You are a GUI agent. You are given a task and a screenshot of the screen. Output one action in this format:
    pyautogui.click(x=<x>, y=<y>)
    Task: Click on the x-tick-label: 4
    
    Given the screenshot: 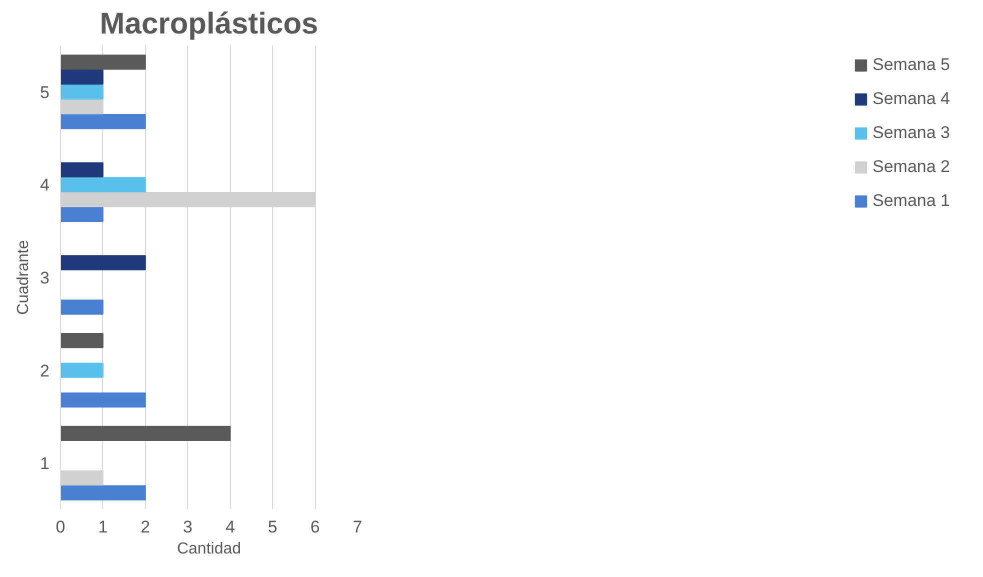 What is the action you would take?
    pyautogui.click(x=230, y=527)
    